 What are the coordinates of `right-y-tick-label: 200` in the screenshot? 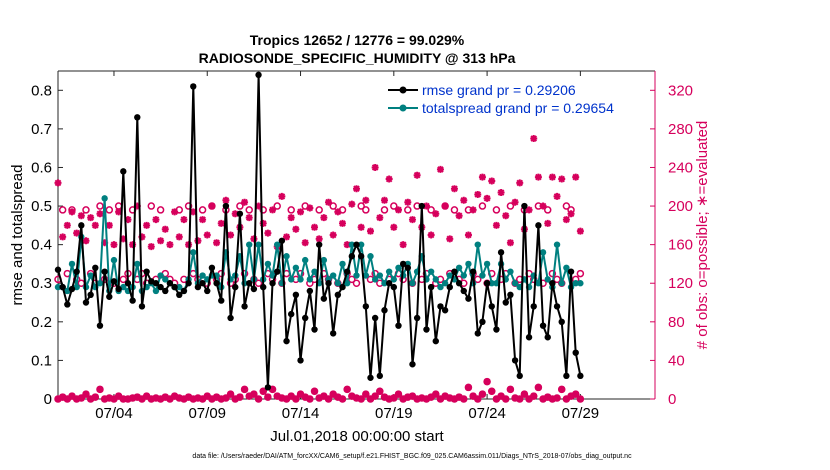 It's located at (680, 206).